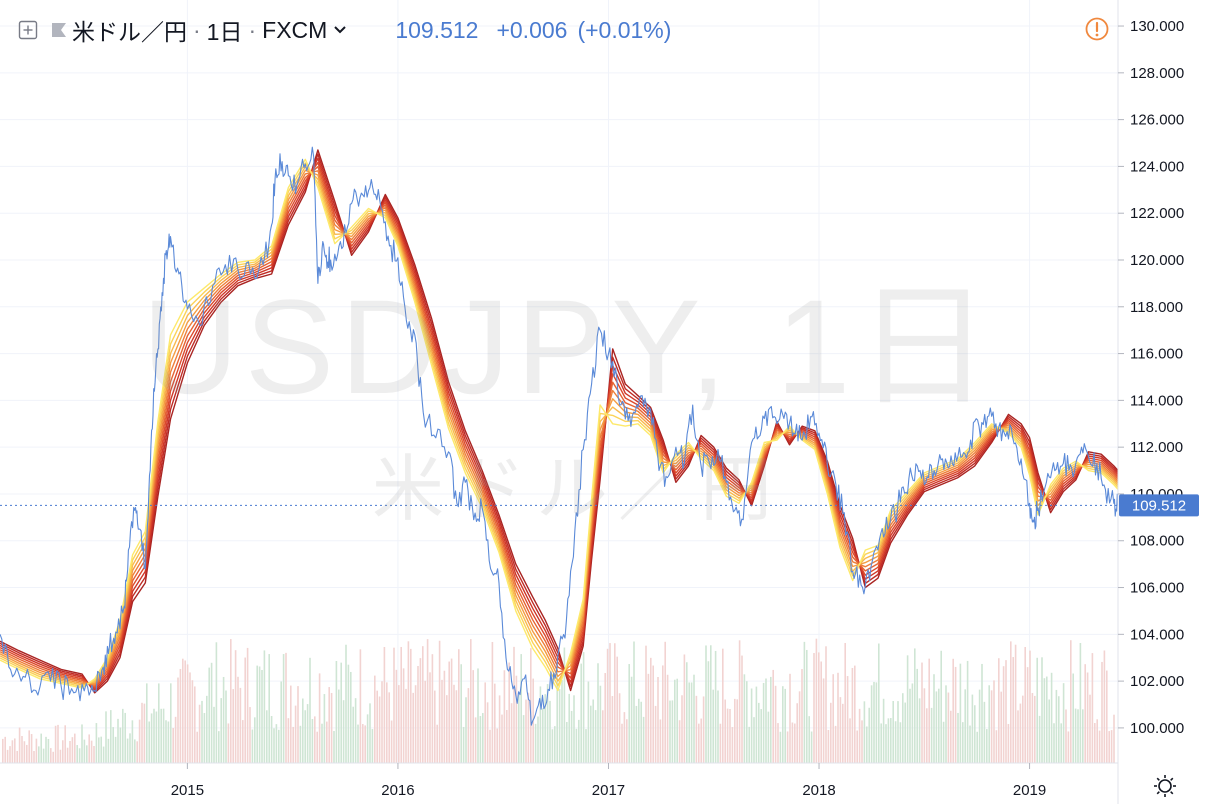  I want to click on time-axis: 2015 2016 2017 2018 2019, so click(609, 781).